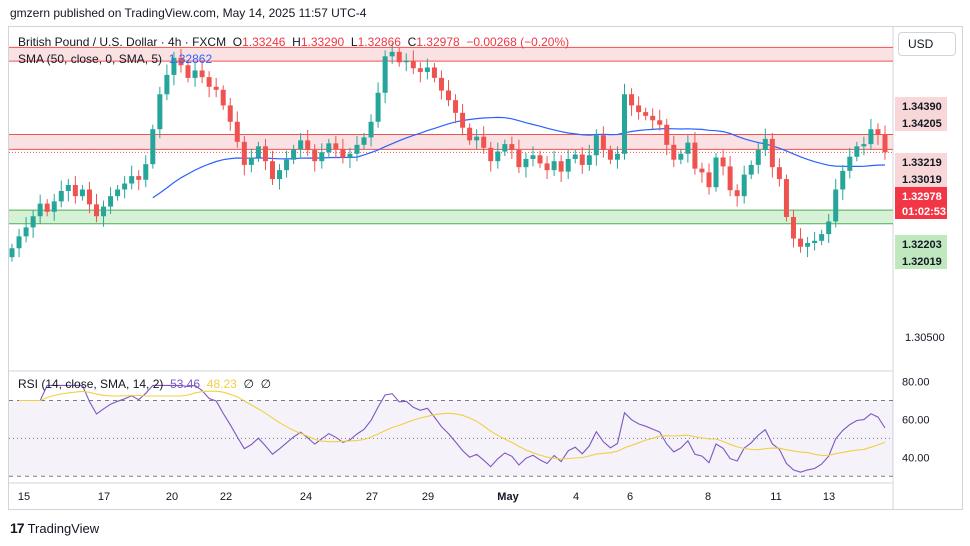 The width and height of the screenshot is (970, 546). Describe the element at coordinates (91, 384) in the screenshot. I see `rsi-label: RSI (14, close, SMA, 14, 2)` at that location.